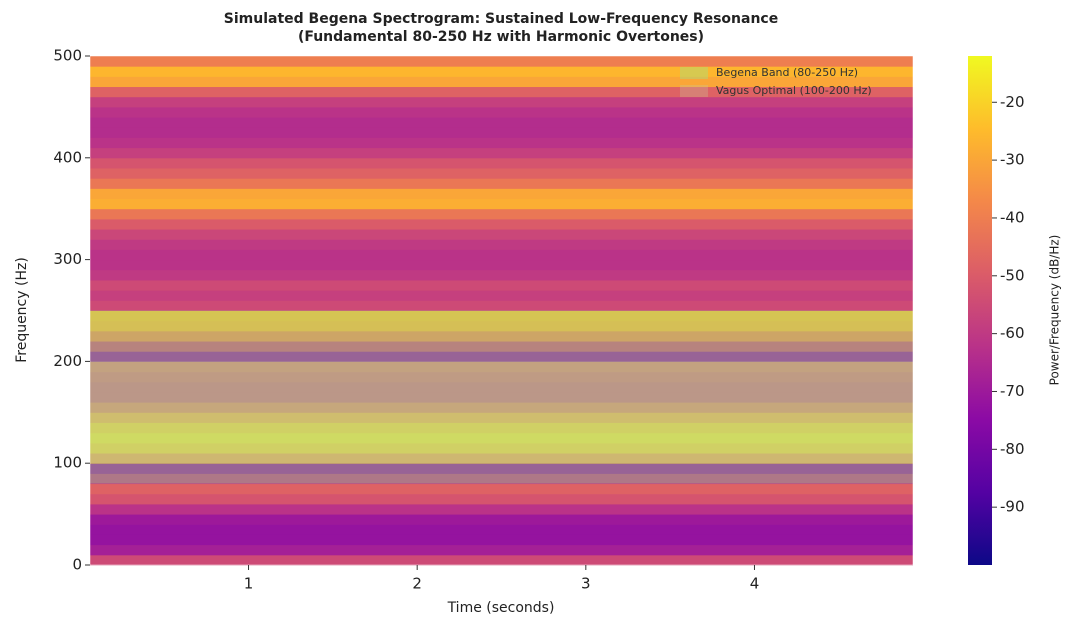  I want to click on y-tick-label: 400, so click(67, 157).